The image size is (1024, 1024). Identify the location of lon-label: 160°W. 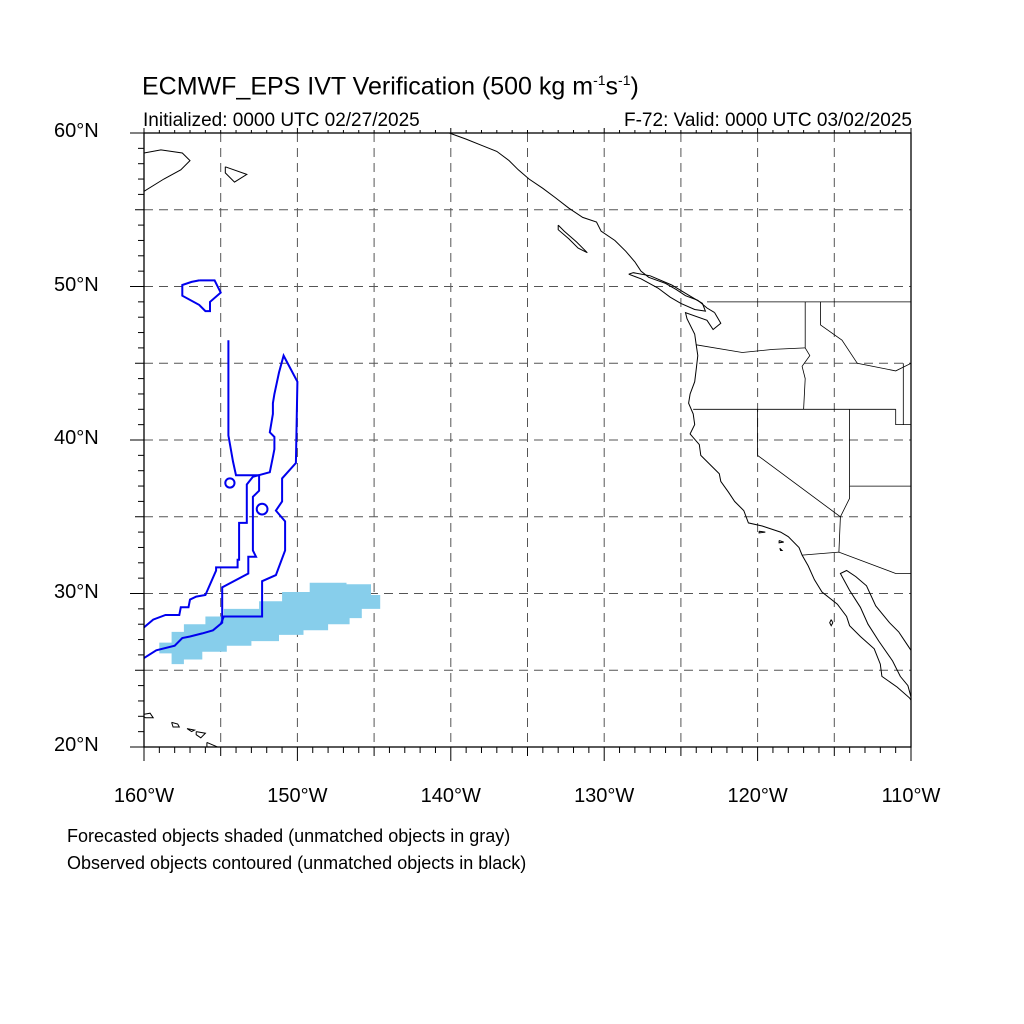
(144, 796).